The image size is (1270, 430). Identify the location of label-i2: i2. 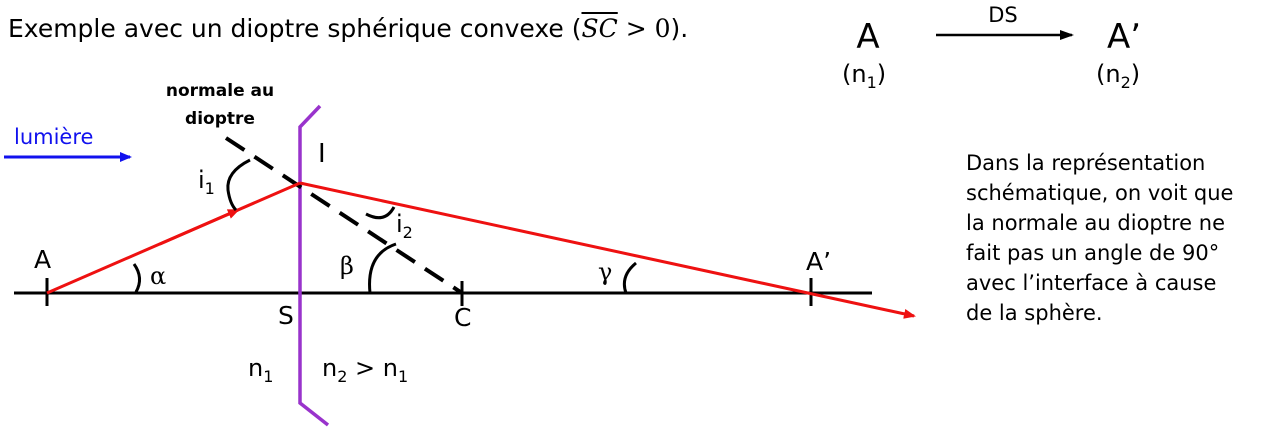
(404, 226).